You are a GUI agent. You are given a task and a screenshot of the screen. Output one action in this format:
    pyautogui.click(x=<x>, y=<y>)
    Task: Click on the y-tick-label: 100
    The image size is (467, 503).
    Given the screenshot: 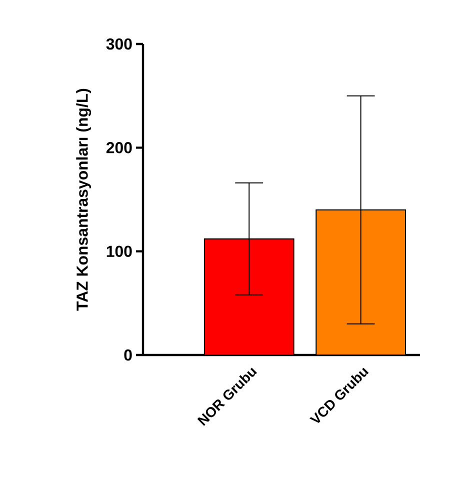 What is the action you would take?
    pyautogui.click(x=119, y=251)
    